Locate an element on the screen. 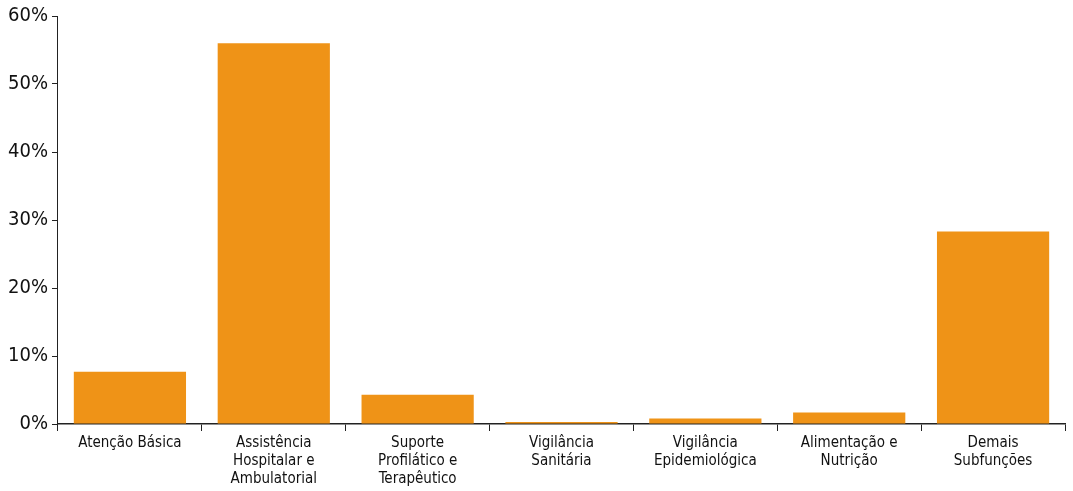 The width and height of the screenshot is (1073, 491). x-tick-label: Vigilância Epidemiológica is located at coordinates (705, 450).